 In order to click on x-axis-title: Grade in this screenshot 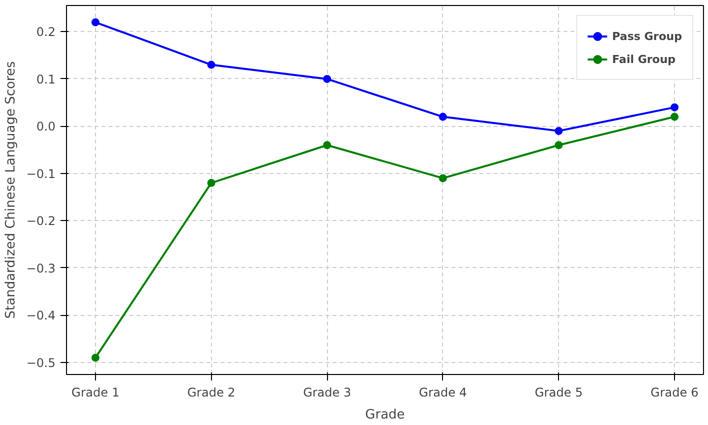, I will do `click(385, 415)`.